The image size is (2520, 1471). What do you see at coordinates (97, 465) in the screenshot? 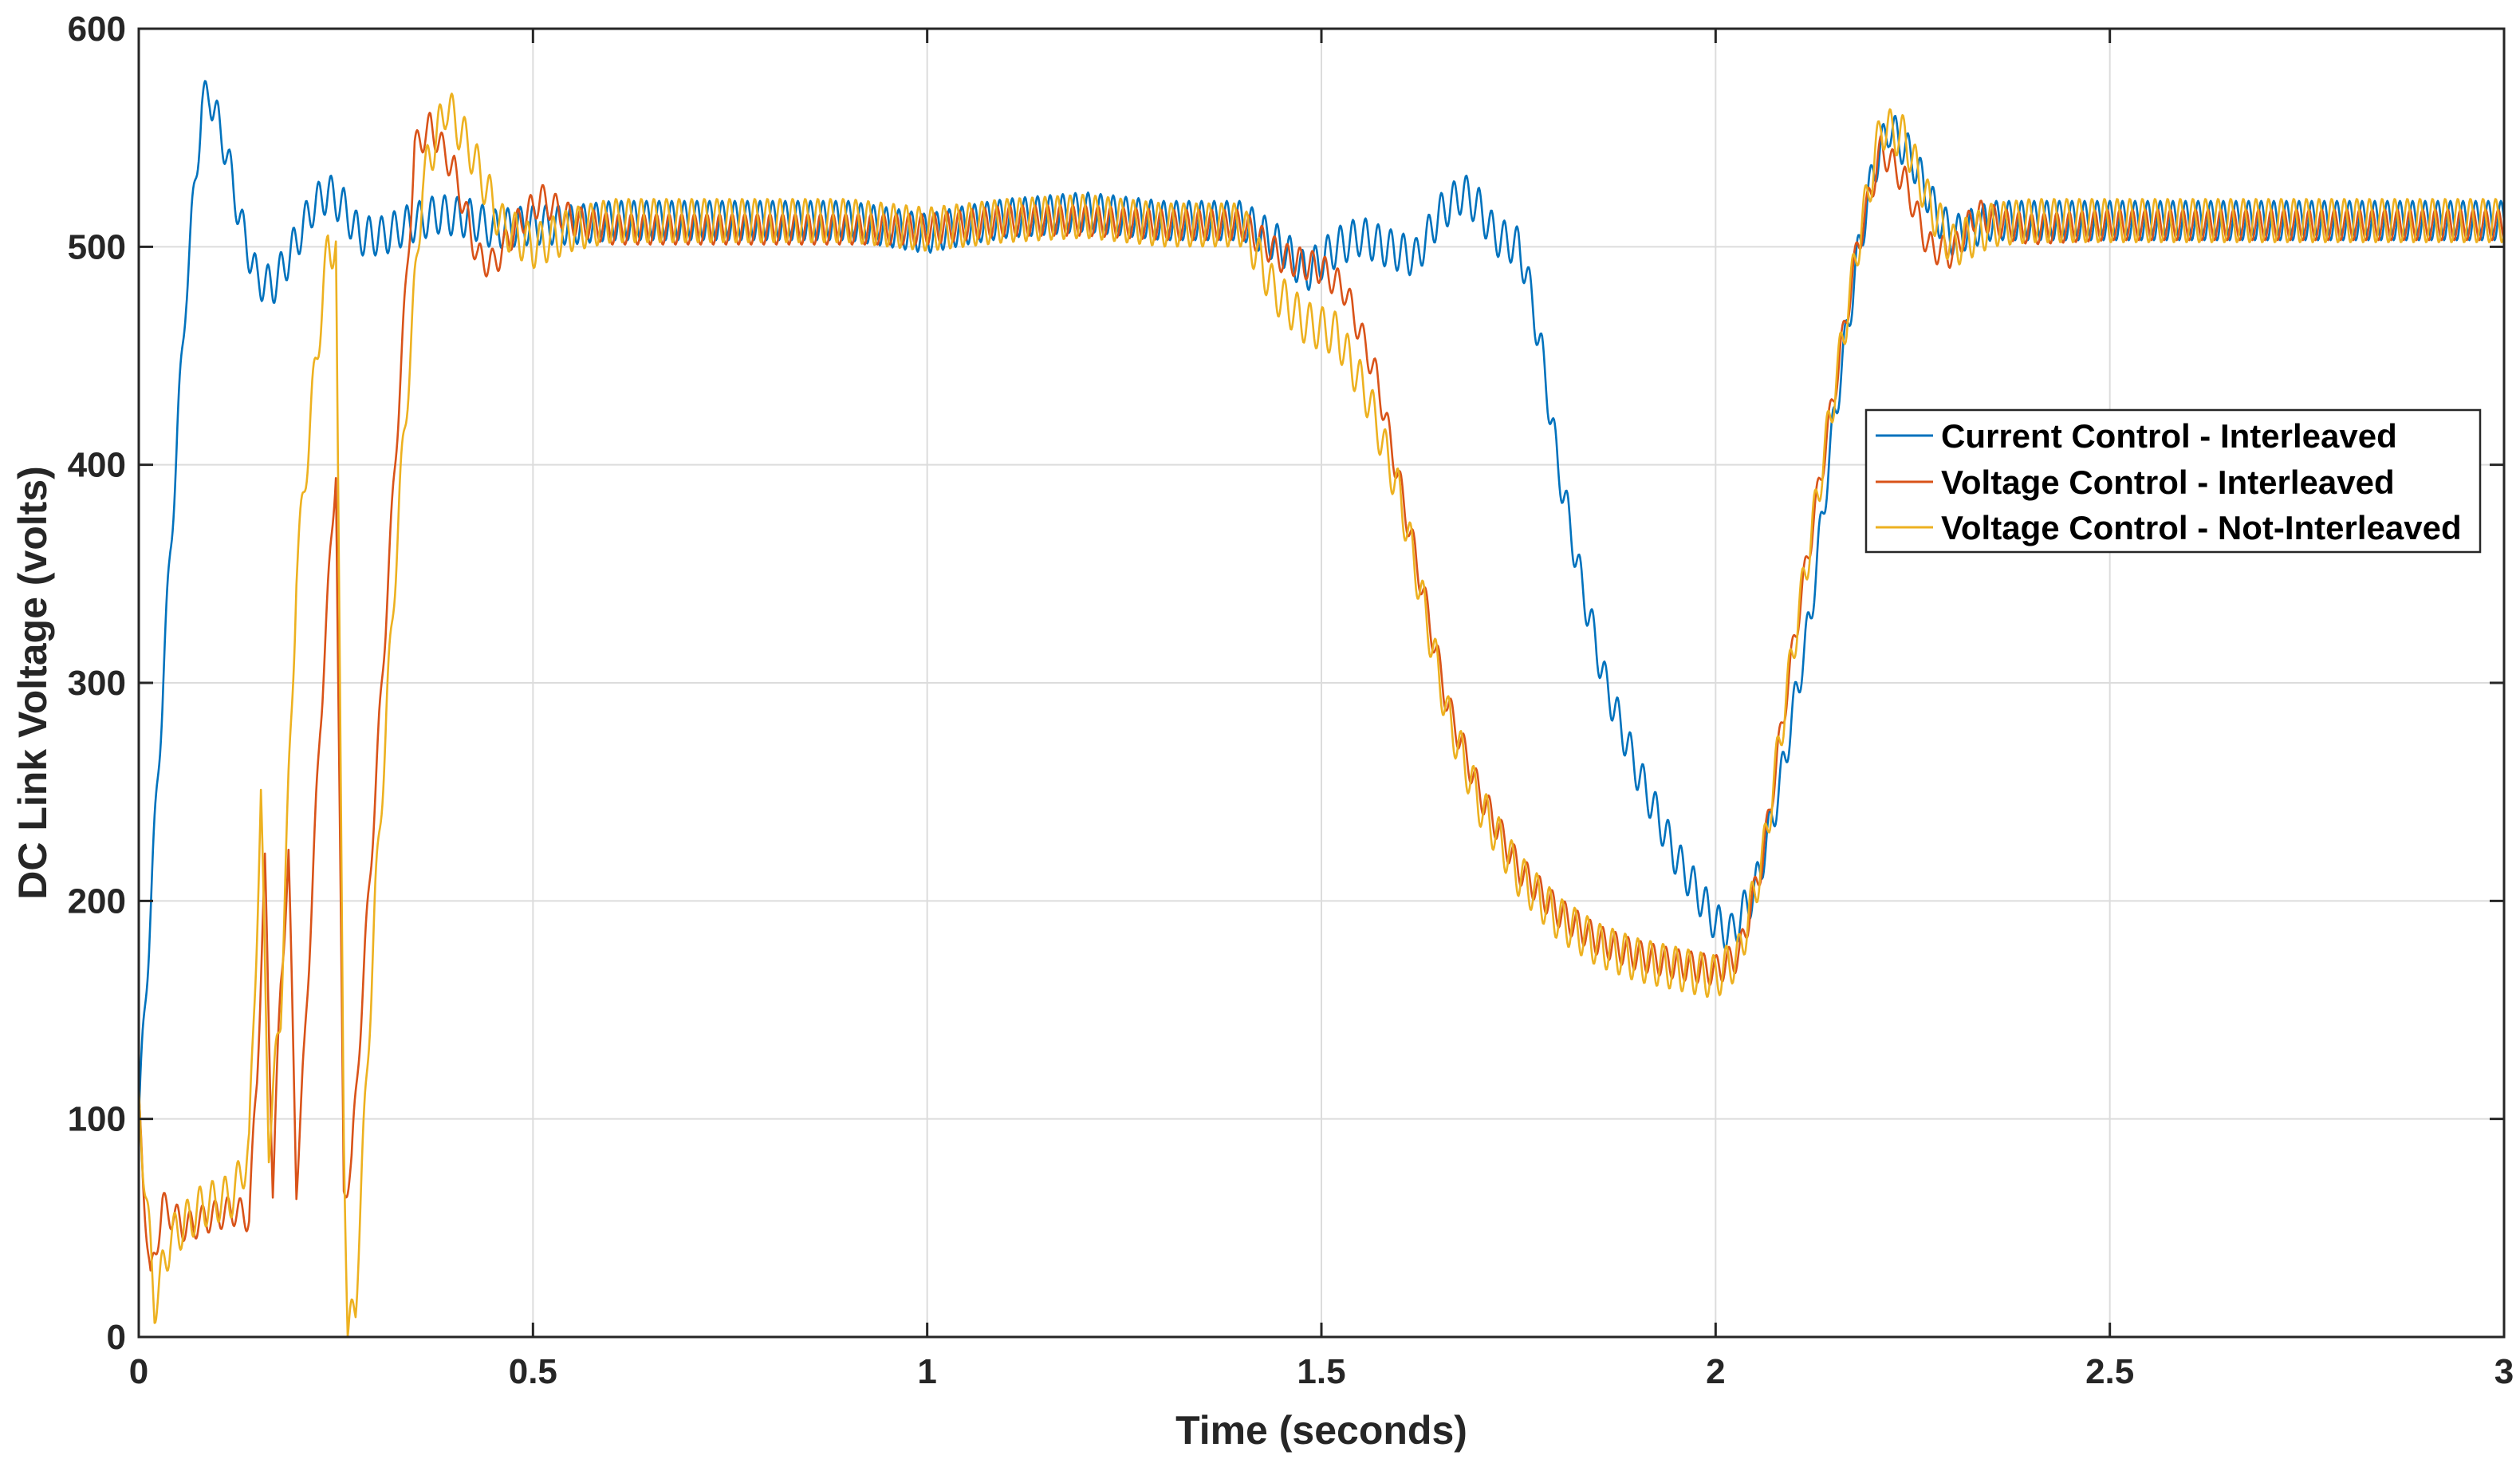
I see `y-tick-label: 400` at bounding box center [97, 465].